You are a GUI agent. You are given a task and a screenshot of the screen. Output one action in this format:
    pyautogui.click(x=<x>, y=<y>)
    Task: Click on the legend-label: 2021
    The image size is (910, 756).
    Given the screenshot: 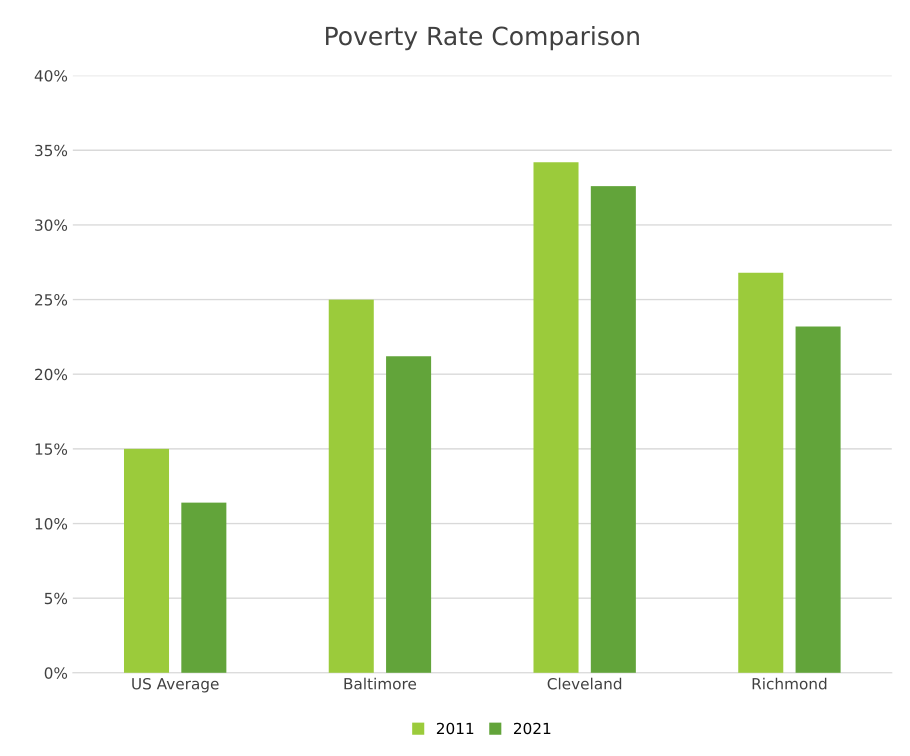 What is the action you would take?
    pyautogui.click(x=532, y=728)
    